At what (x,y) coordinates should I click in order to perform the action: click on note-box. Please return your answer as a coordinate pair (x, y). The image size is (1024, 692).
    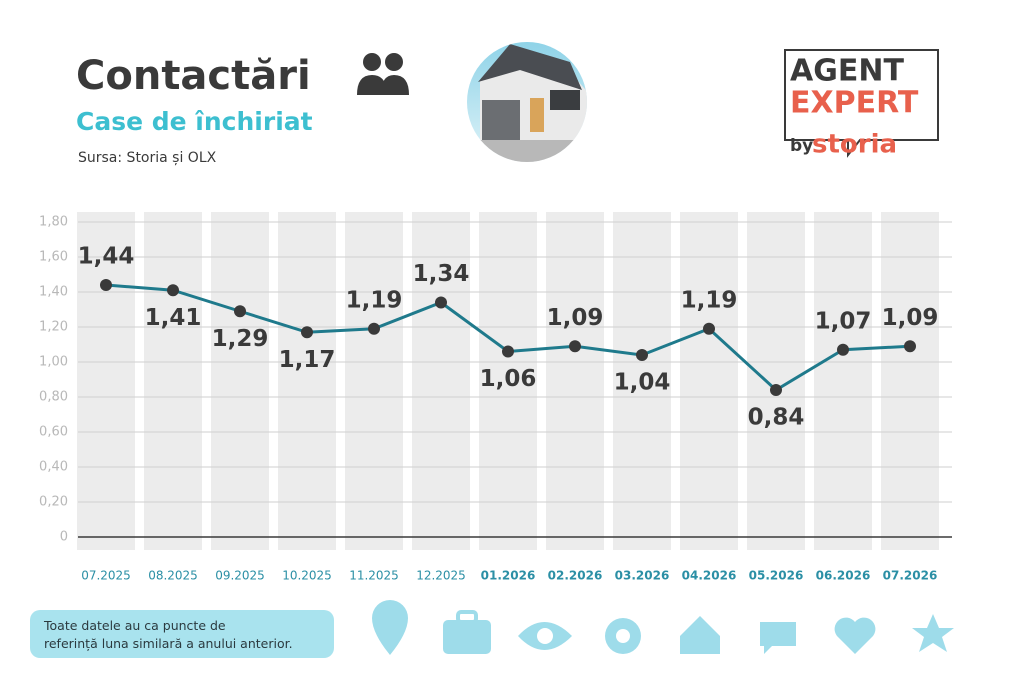
    Looking at the image, I should click on (182, 634).